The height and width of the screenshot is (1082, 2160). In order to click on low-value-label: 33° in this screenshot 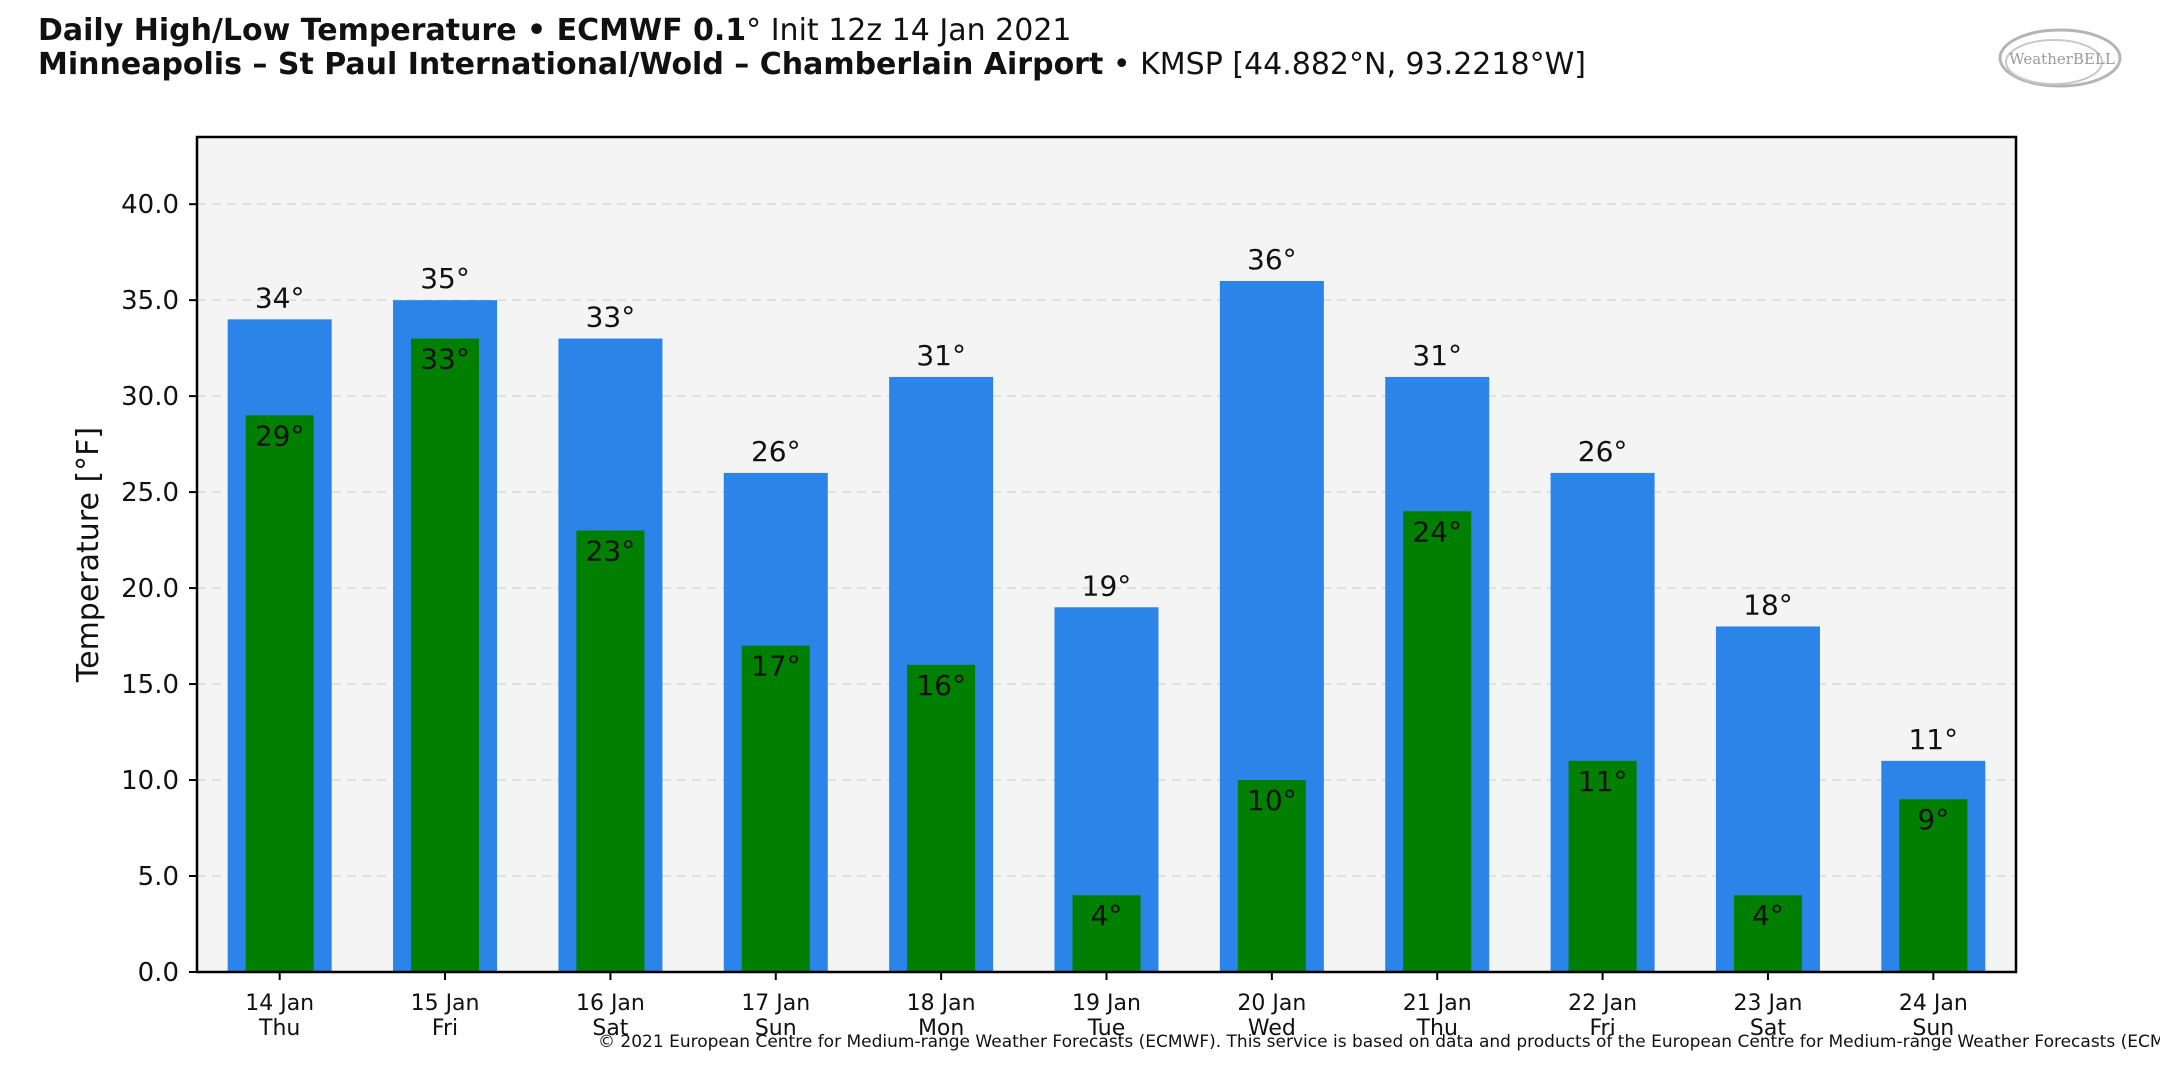, I will do `click(445, 359)`.